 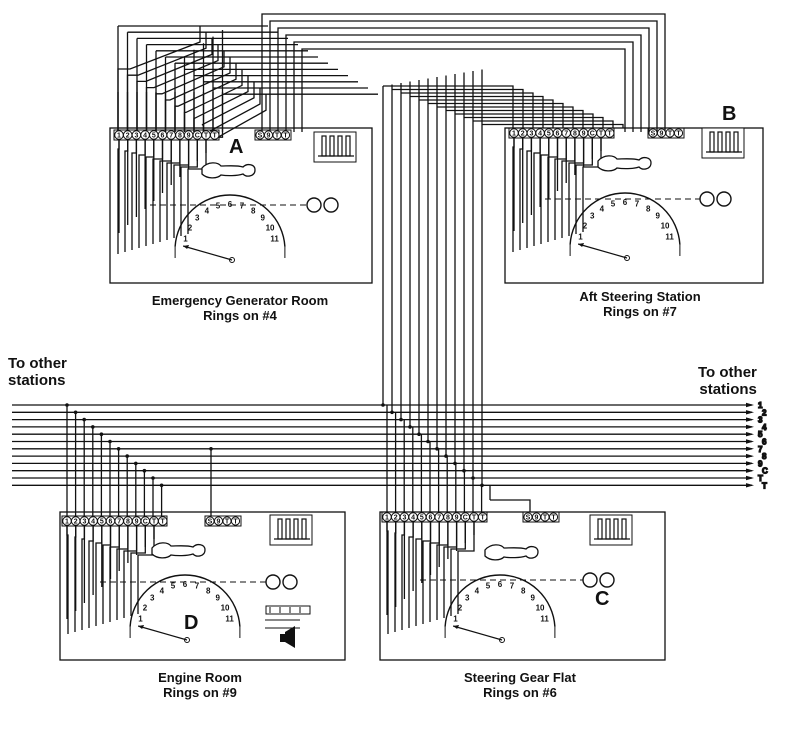 What do you see at coordinates (102, 522) in the screenshot?
I see `terminal-label: 5` at bounding box center [102, 522].